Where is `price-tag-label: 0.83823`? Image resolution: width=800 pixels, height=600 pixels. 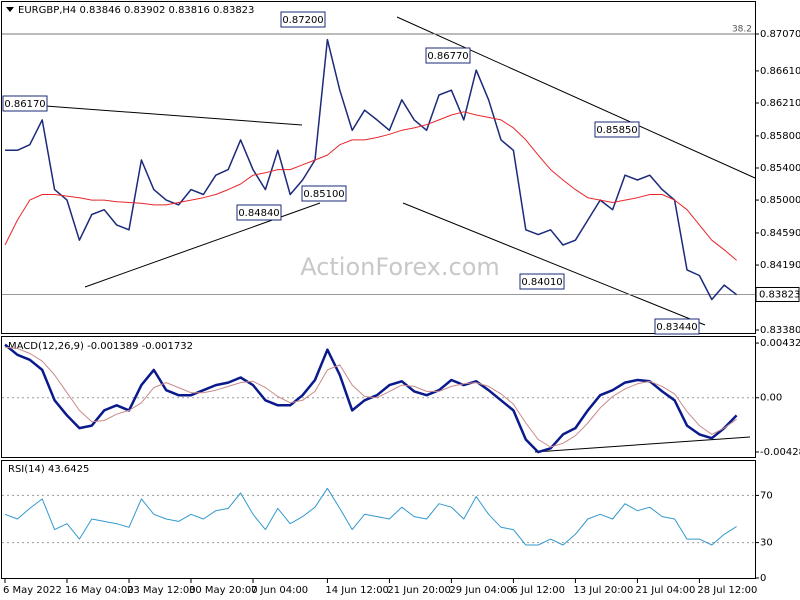 price-tag-label: 0.83823 is located at coordinates (779, 294).